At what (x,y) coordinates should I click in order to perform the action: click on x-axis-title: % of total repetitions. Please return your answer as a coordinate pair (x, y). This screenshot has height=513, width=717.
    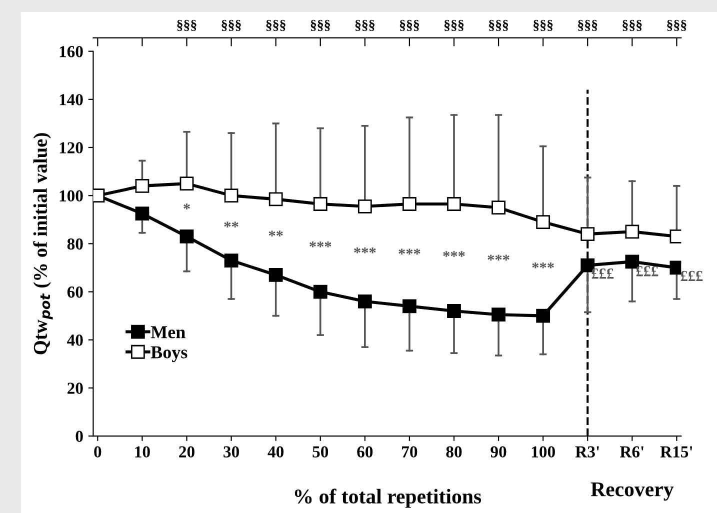
    Looking at the image, I should click on (388, 498).